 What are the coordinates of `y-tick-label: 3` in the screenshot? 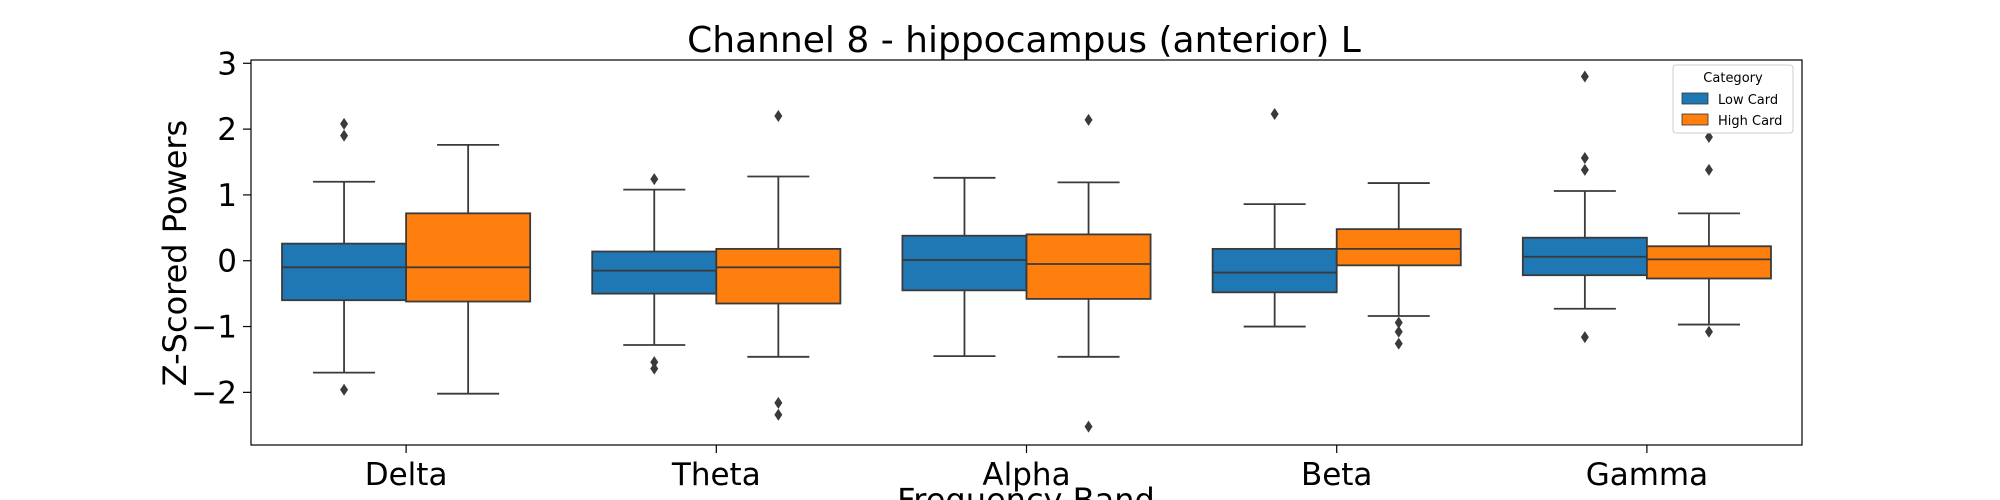 It's located at (227, 64).